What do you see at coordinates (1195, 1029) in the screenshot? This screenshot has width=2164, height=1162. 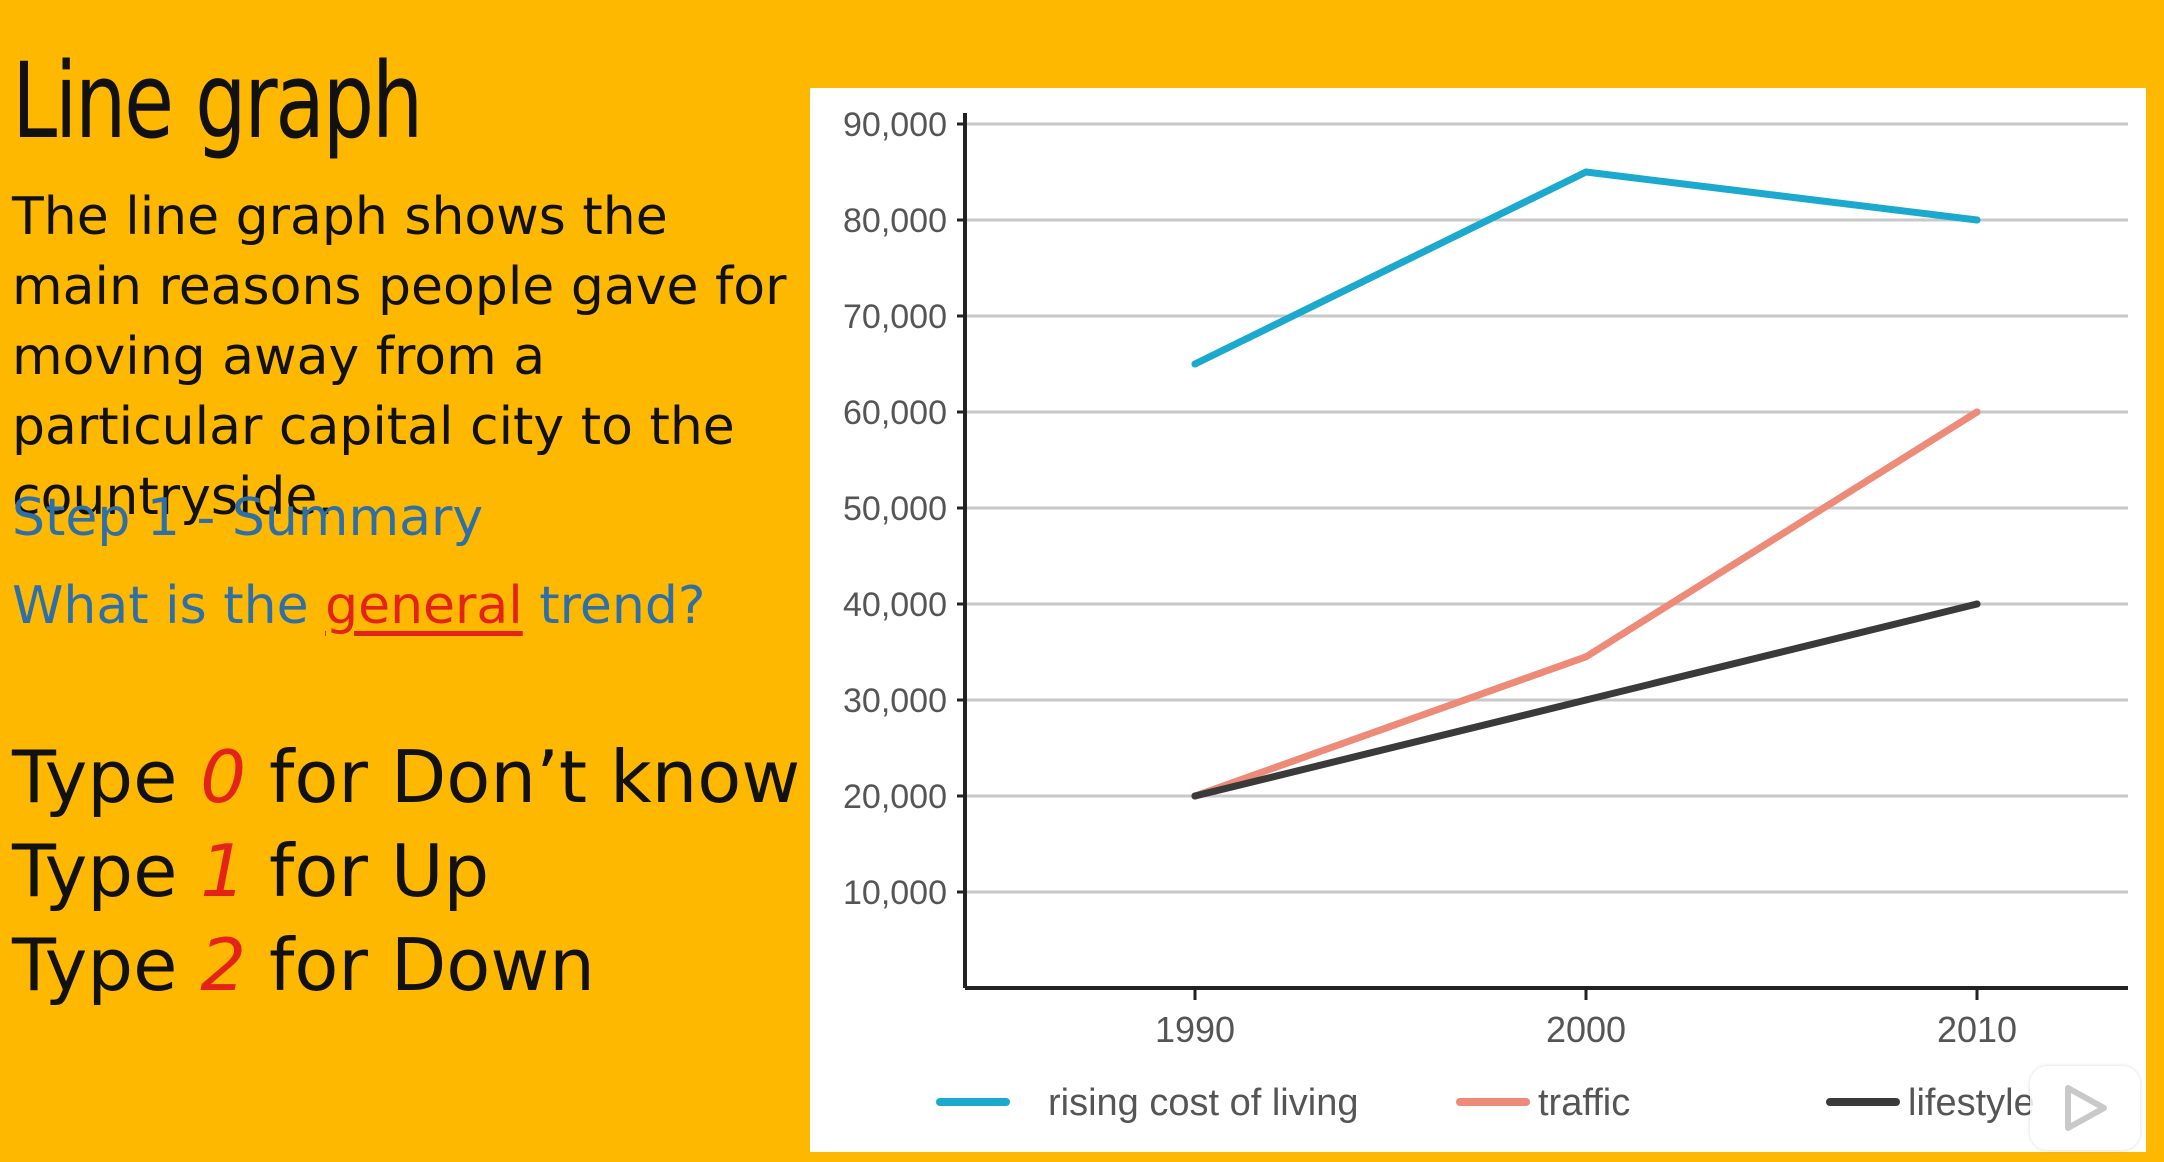 I see `x-tick-label: 1990` at bounding box center [1195, 1029].